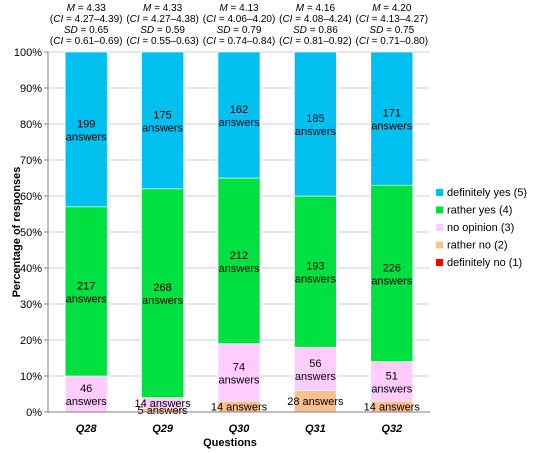 Image resolution: width=550 pixels, height=453 pixels. Describe the element at coordinates (162, 19) in the screenshot. I see `stat-line: (CI = 4.27–4.38)` at that location.